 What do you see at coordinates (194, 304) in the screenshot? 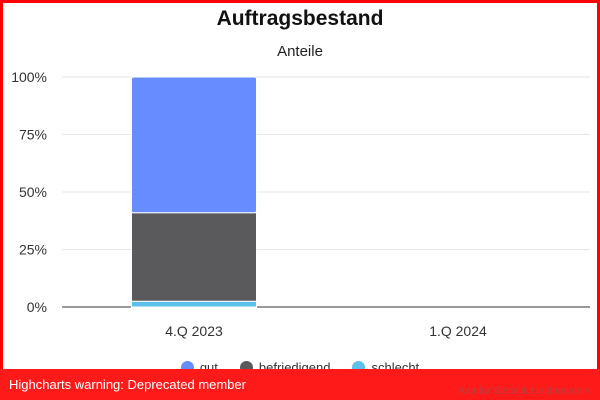
I see `bar-schlecht` at bounding box center [194, 304].